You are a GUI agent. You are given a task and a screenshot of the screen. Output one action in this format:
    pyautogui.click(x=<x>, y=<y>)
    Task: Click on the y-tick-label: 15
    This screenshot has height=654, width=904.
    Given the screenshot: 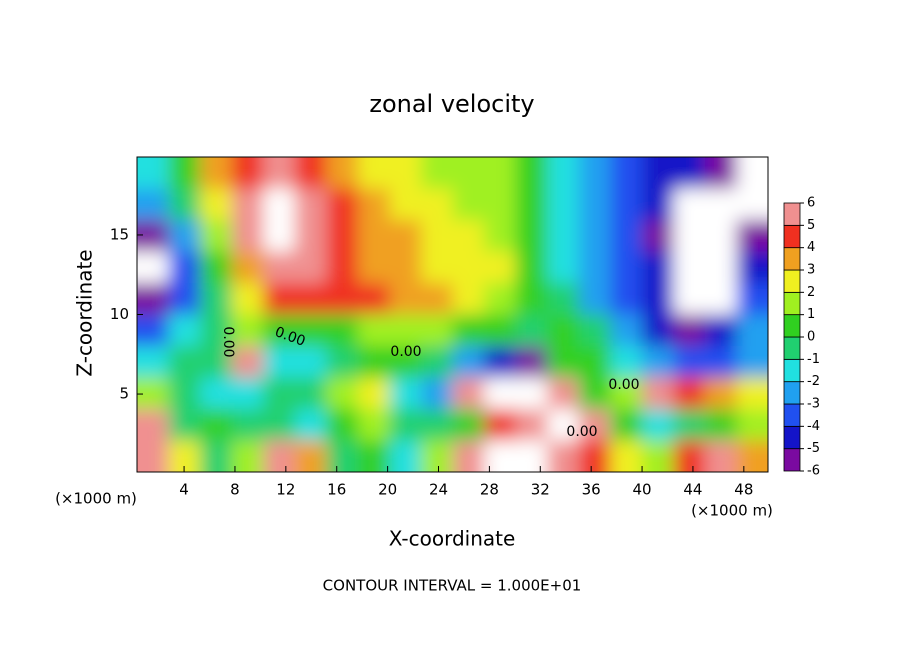 What is the action you would take?
    pyautogui.click(x=119, y=234)
    